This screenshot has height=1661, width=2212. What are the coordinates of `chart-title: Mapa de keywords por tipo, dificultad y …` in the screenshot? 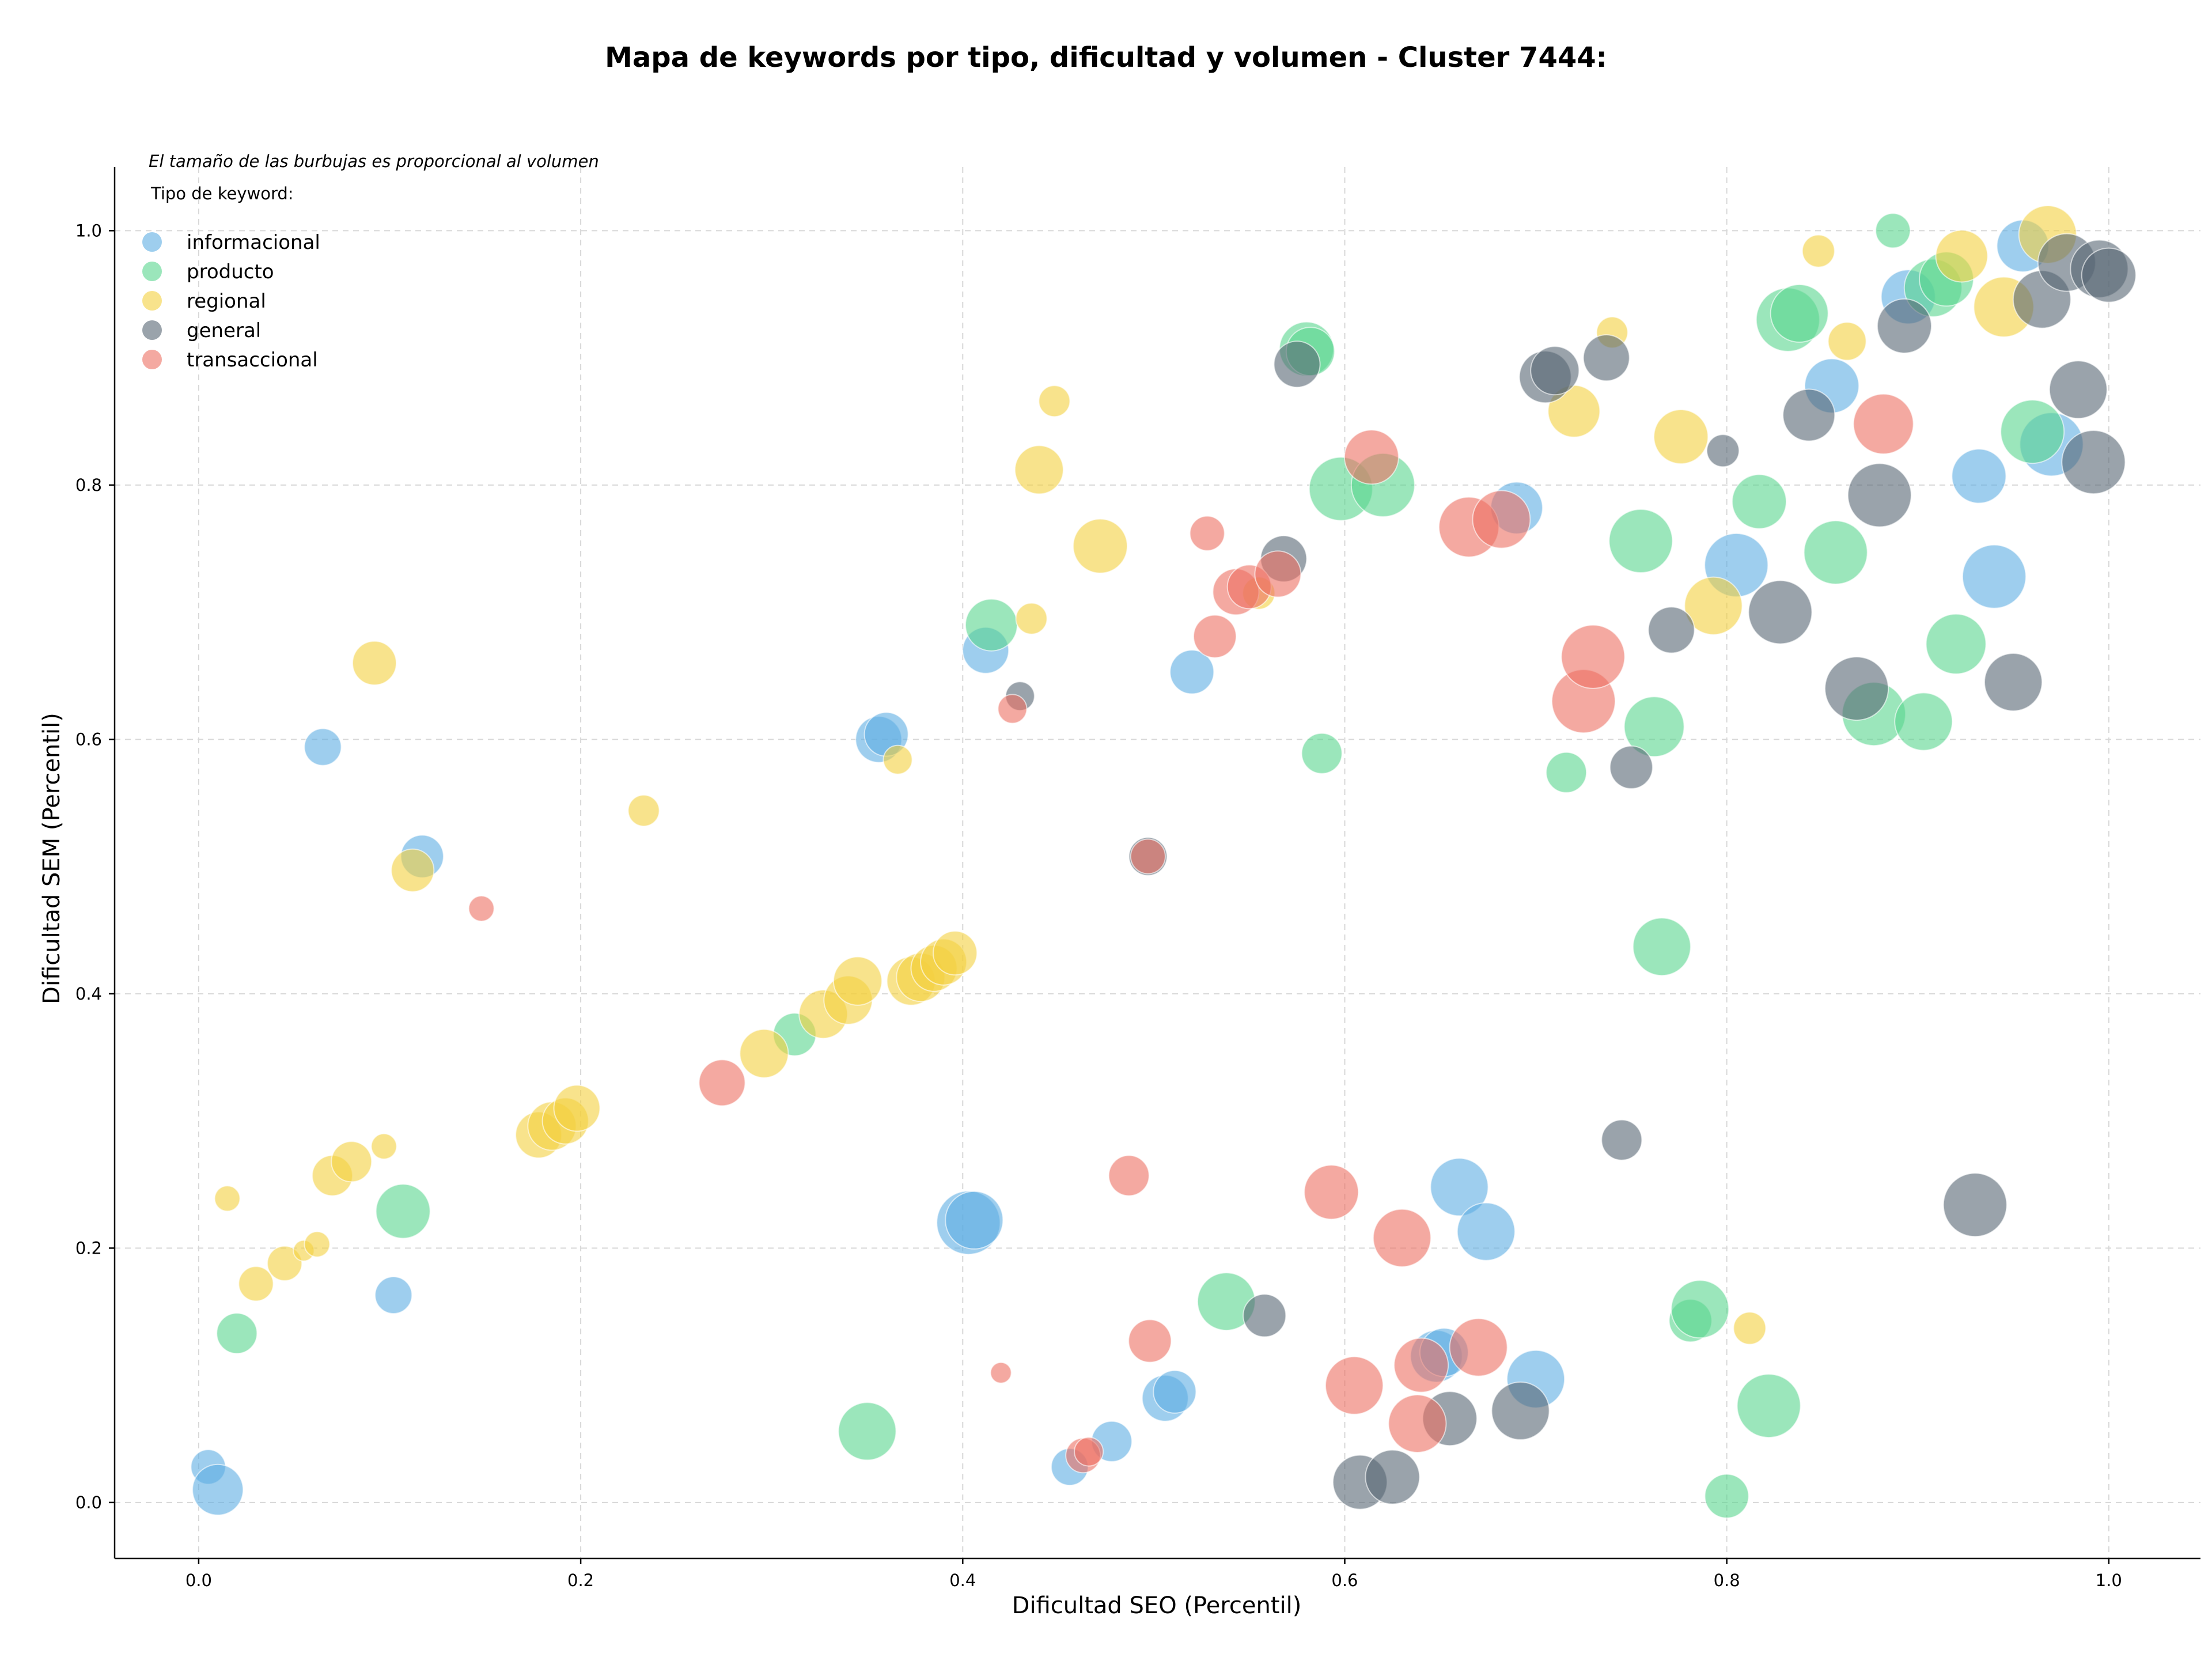 It's located at (1106, 57).